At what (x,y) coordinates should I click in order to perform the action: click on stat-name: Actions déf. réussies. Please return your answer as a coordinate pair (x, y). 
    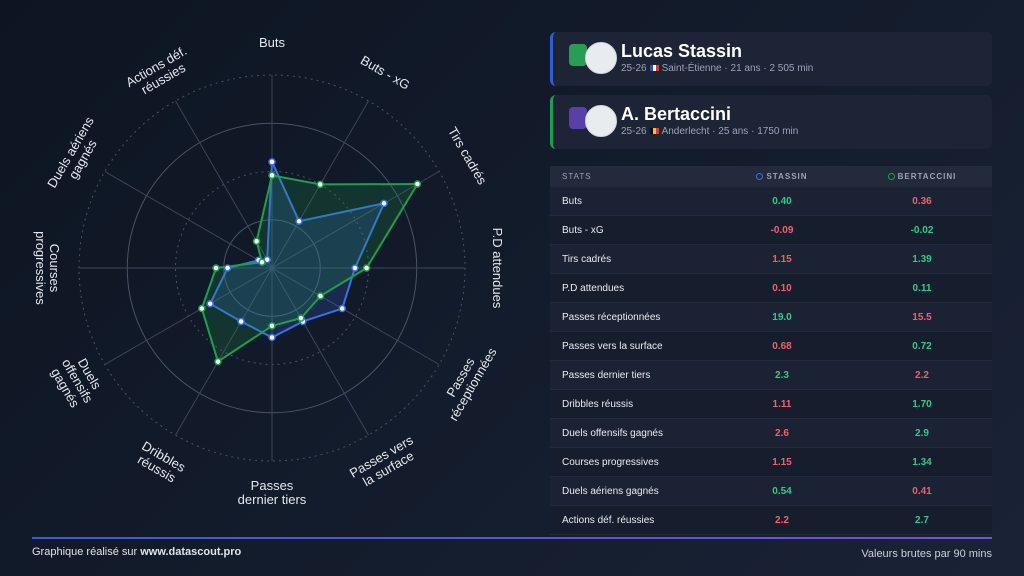
    Looking at the image, I should click on (608, 520).